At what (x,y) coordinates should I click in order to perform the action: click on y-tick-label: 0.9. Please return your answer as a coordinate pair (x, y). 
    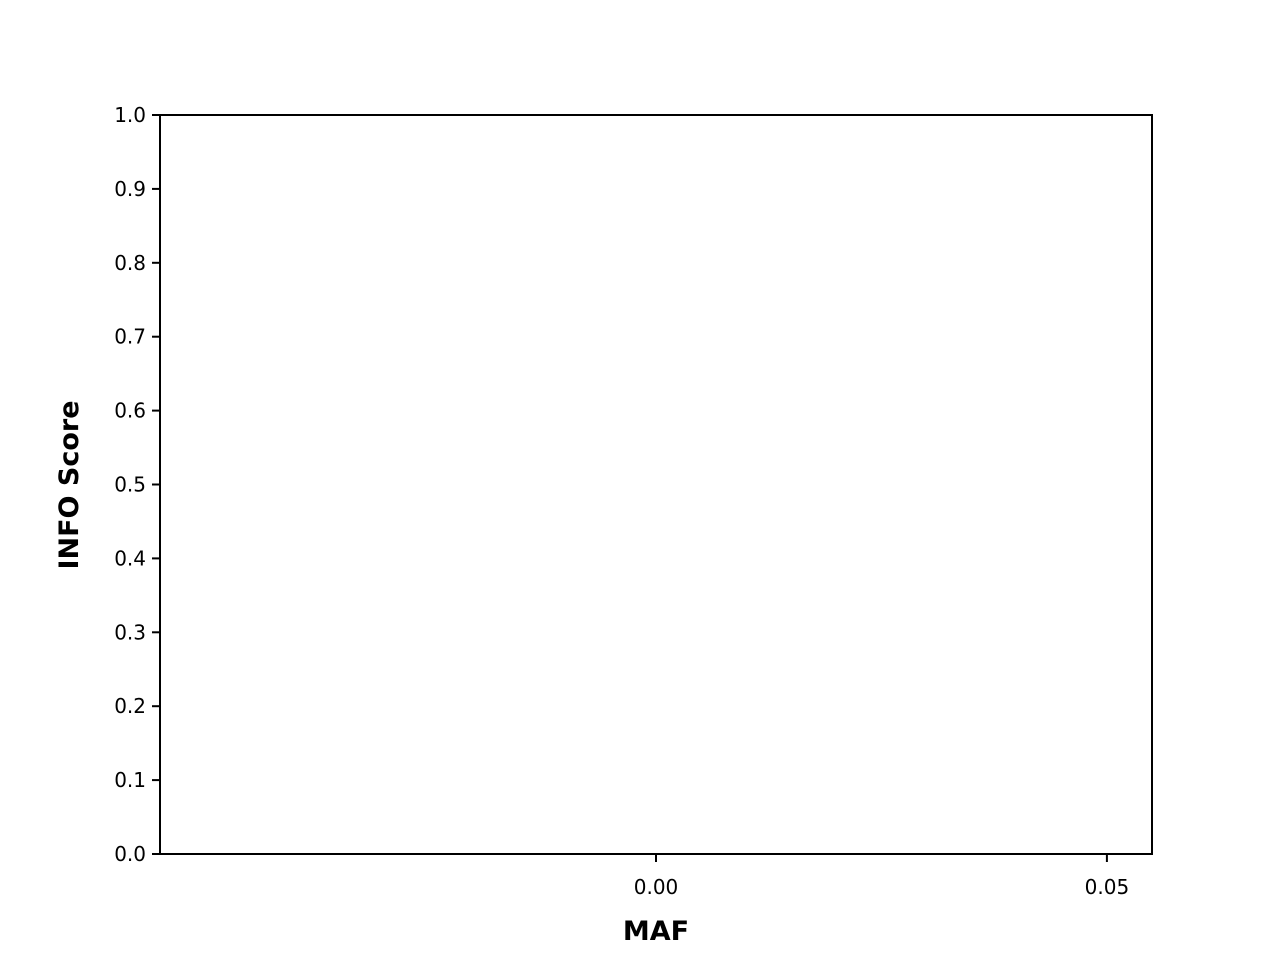
    Looking at the image, I should click on (130, 189).